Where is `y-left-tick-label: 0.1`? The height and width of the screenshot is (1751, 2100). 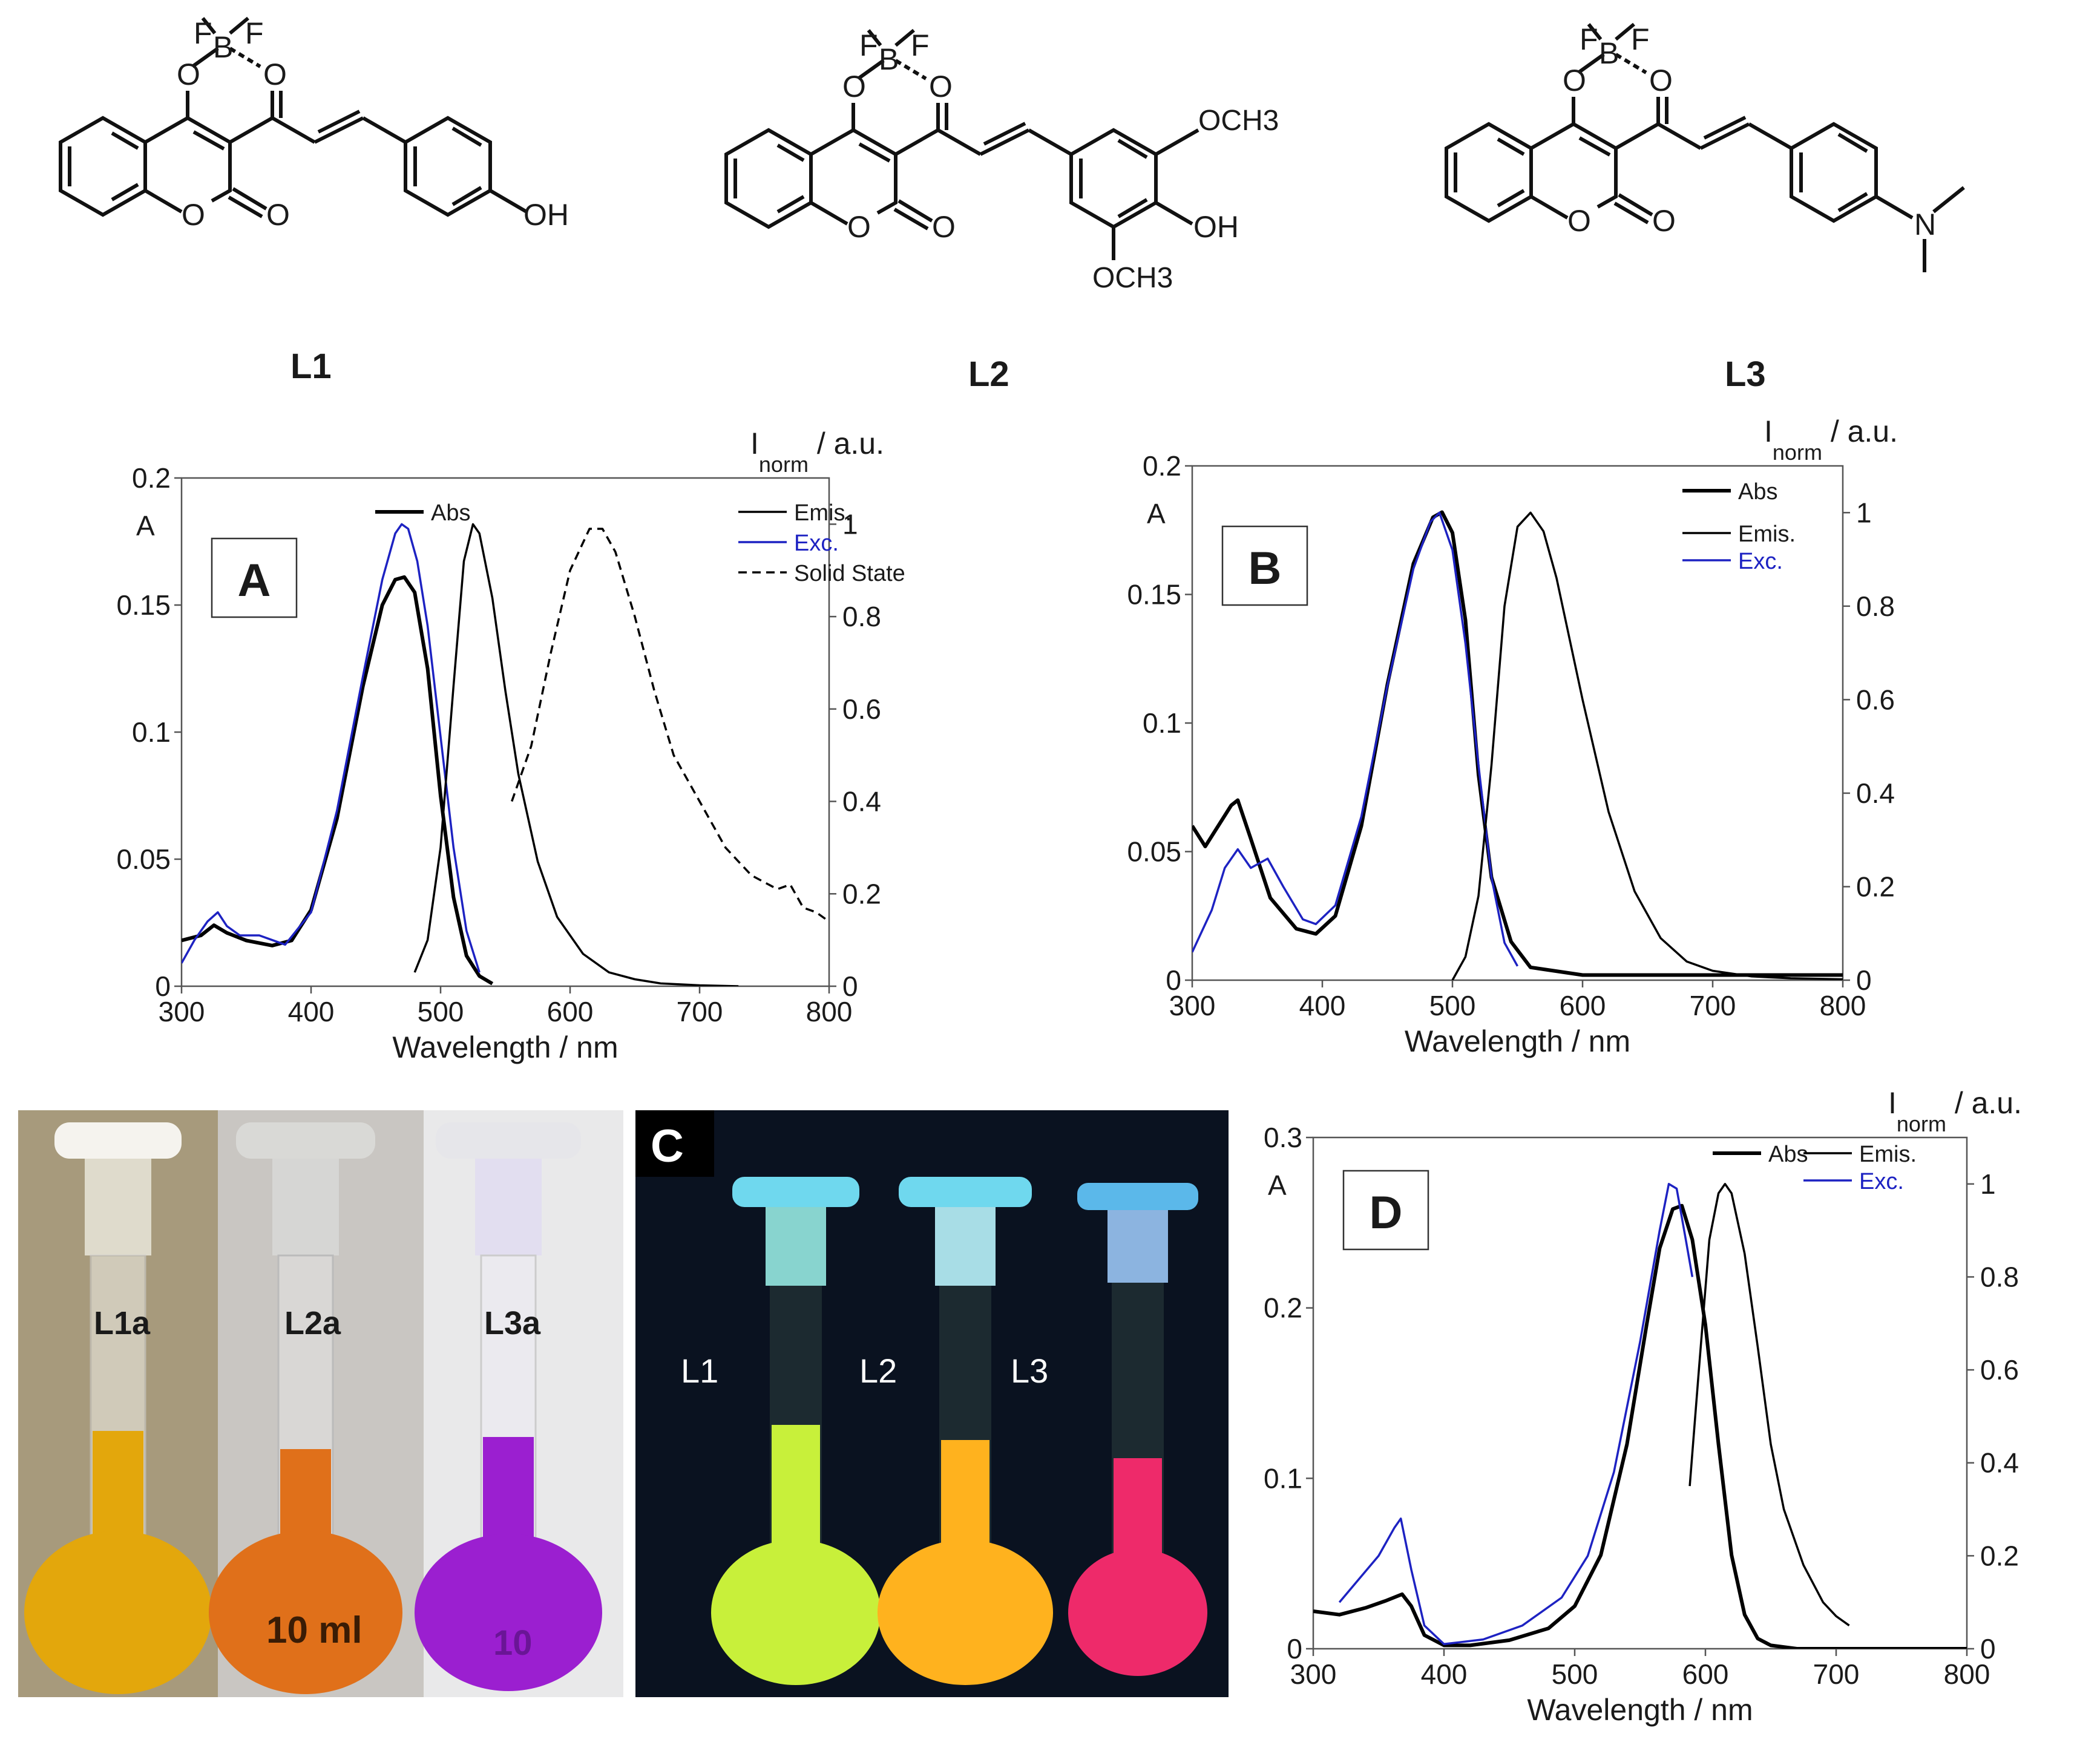 y-left-tick-label: 0.1 is located at coordinates (1283, 1478).